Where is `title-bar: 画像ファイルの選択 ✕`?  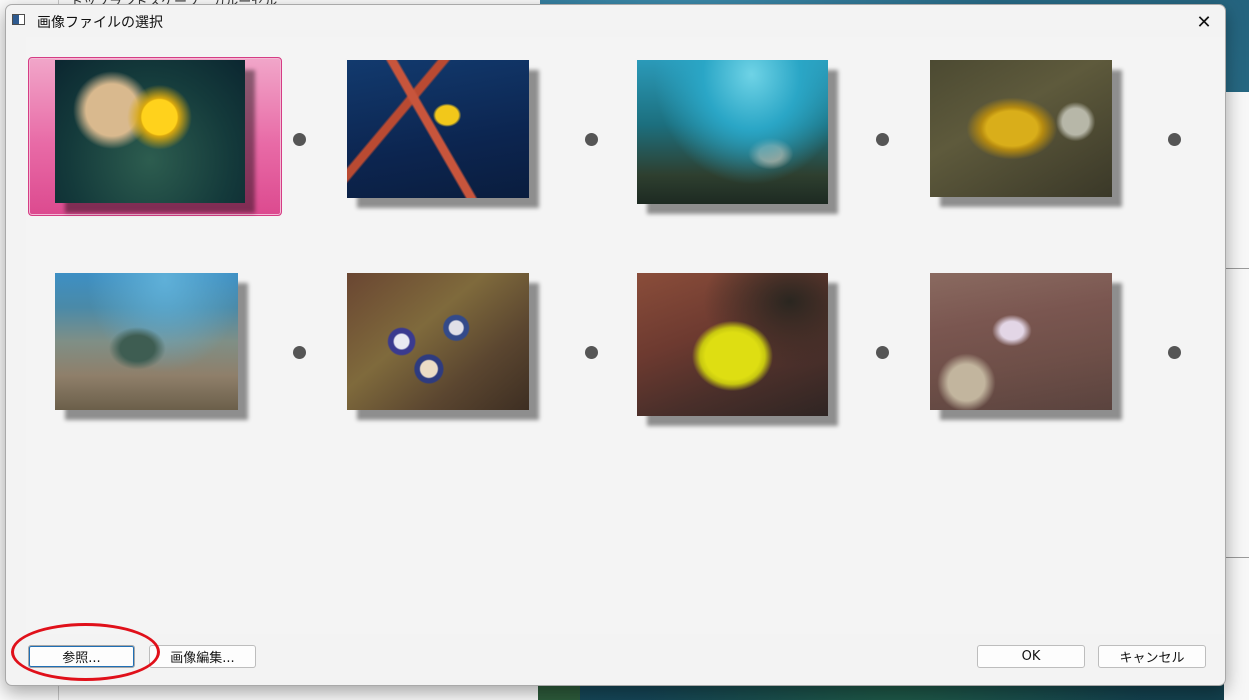 title-bar: 画像ファイルの選択 ✕ is located at coordinates (615, 21).